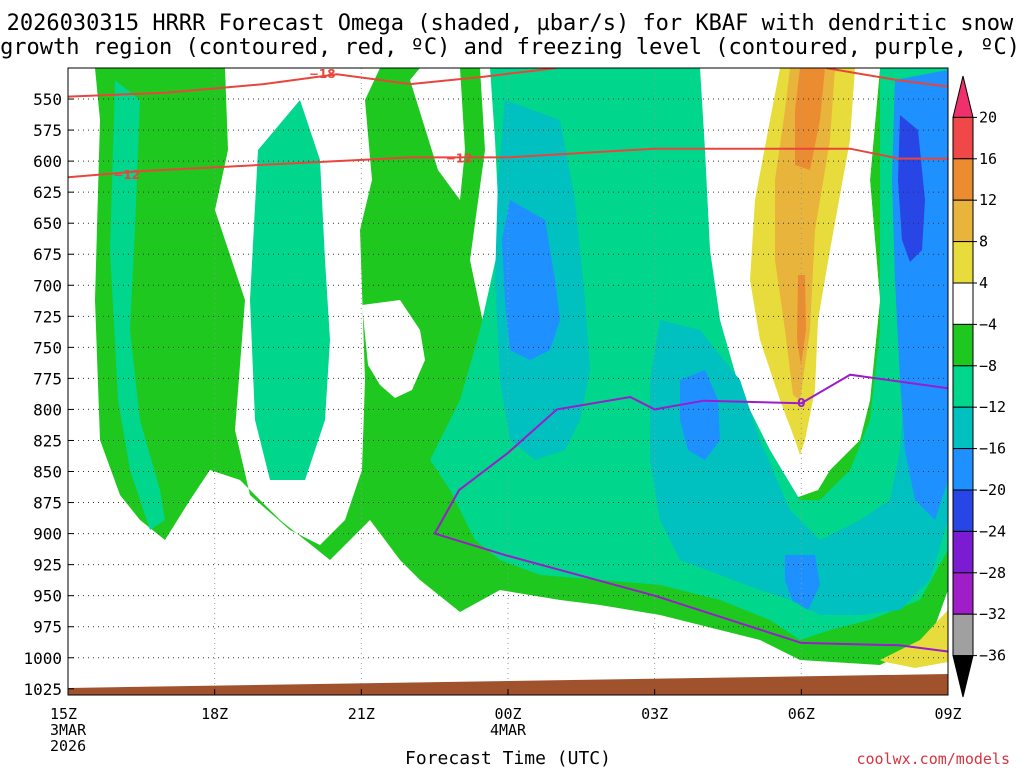 The height and width of the screenshot is (768, 1024). What do you see at coordinates (68, 746) in the screenshot?
I see `x-tick-label: 2026` at bounding box center [68, 746].